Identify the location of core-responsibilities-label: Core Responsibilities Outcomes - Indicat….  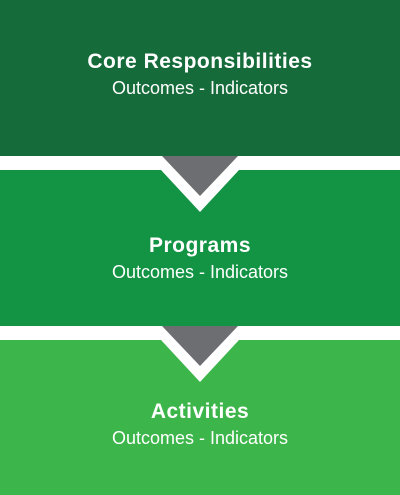
(200, 74).